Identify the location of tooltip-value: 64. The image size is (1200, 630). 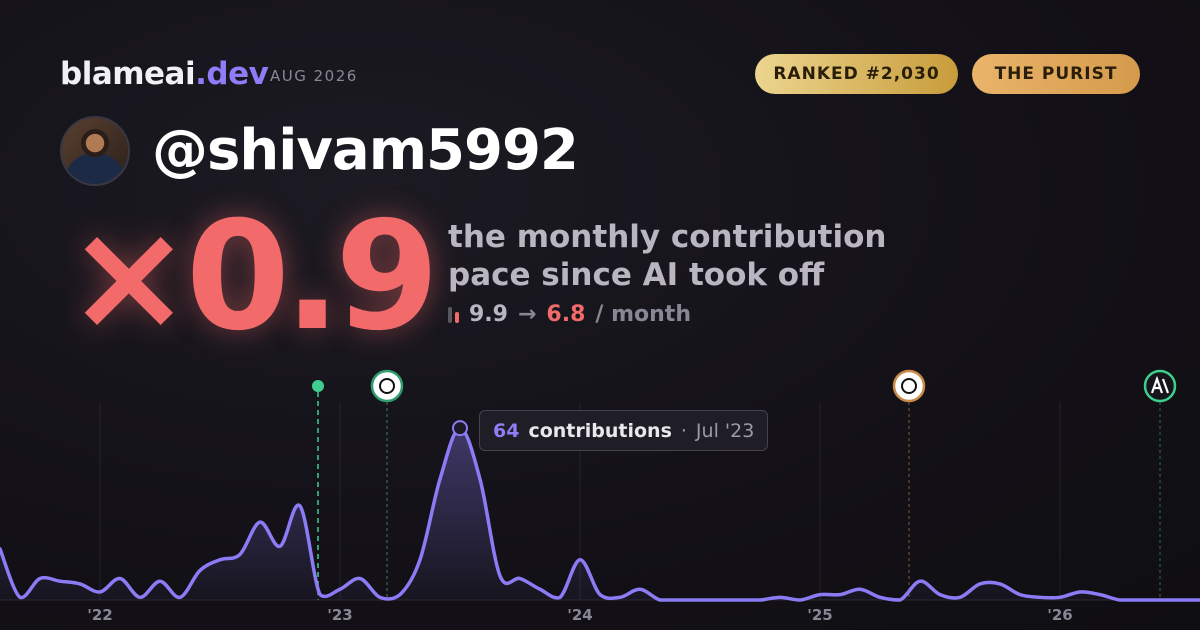
(506, 430).